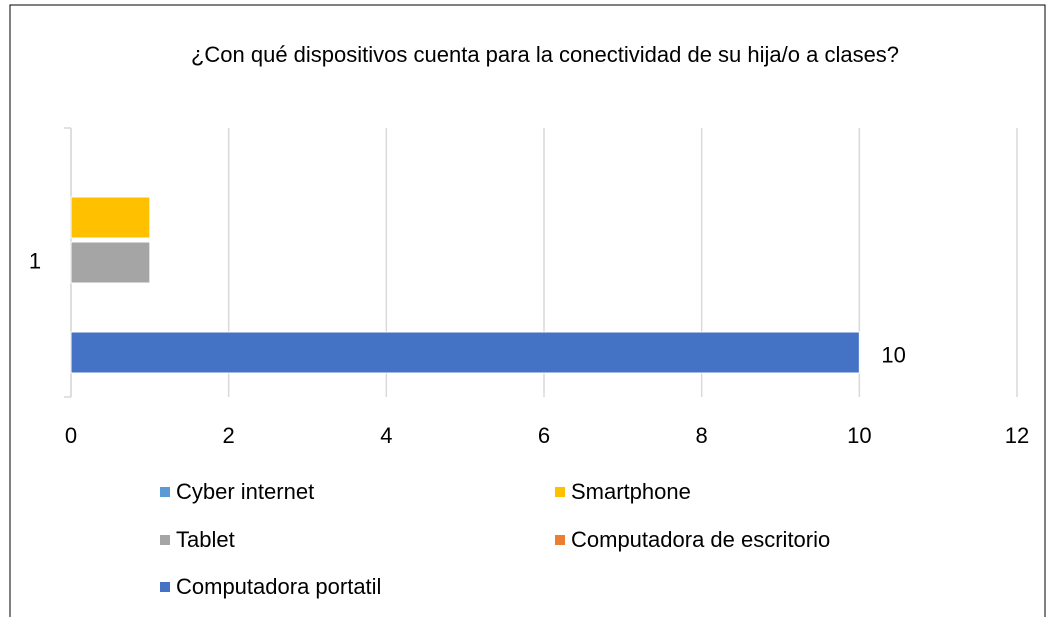  What do you see at coordinates (245, 491) in the screenshot?
I see `legend-label: Cyber internet` at bounding box center [245, 491].